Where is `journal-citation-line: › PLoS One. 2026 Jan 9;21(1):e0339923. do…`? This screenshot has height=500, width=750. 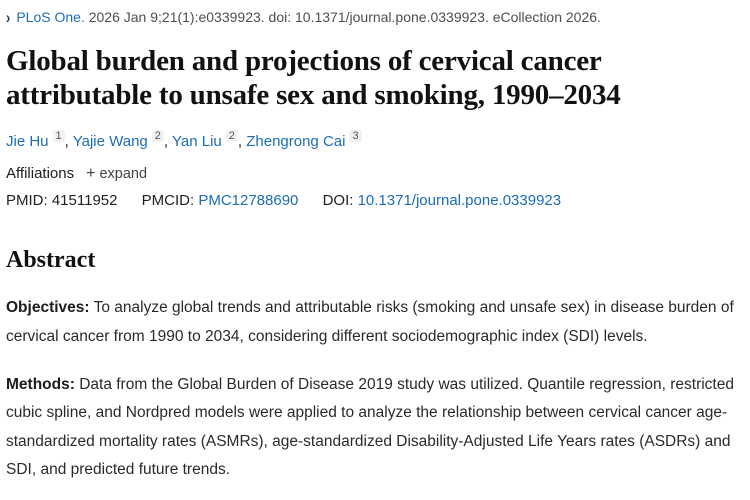
journal-citation-line: › PLoS One. 2026 Jan 9;21(1):e0339923. do… is located at coordinates (373, 17).